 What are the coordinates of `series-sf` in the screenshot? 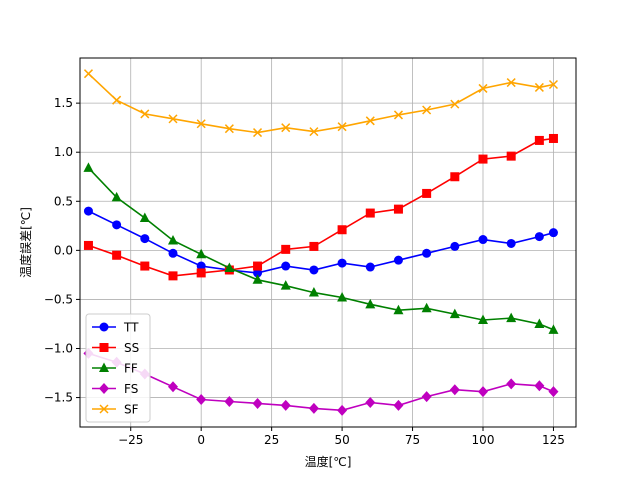 It's located at (320, 103).